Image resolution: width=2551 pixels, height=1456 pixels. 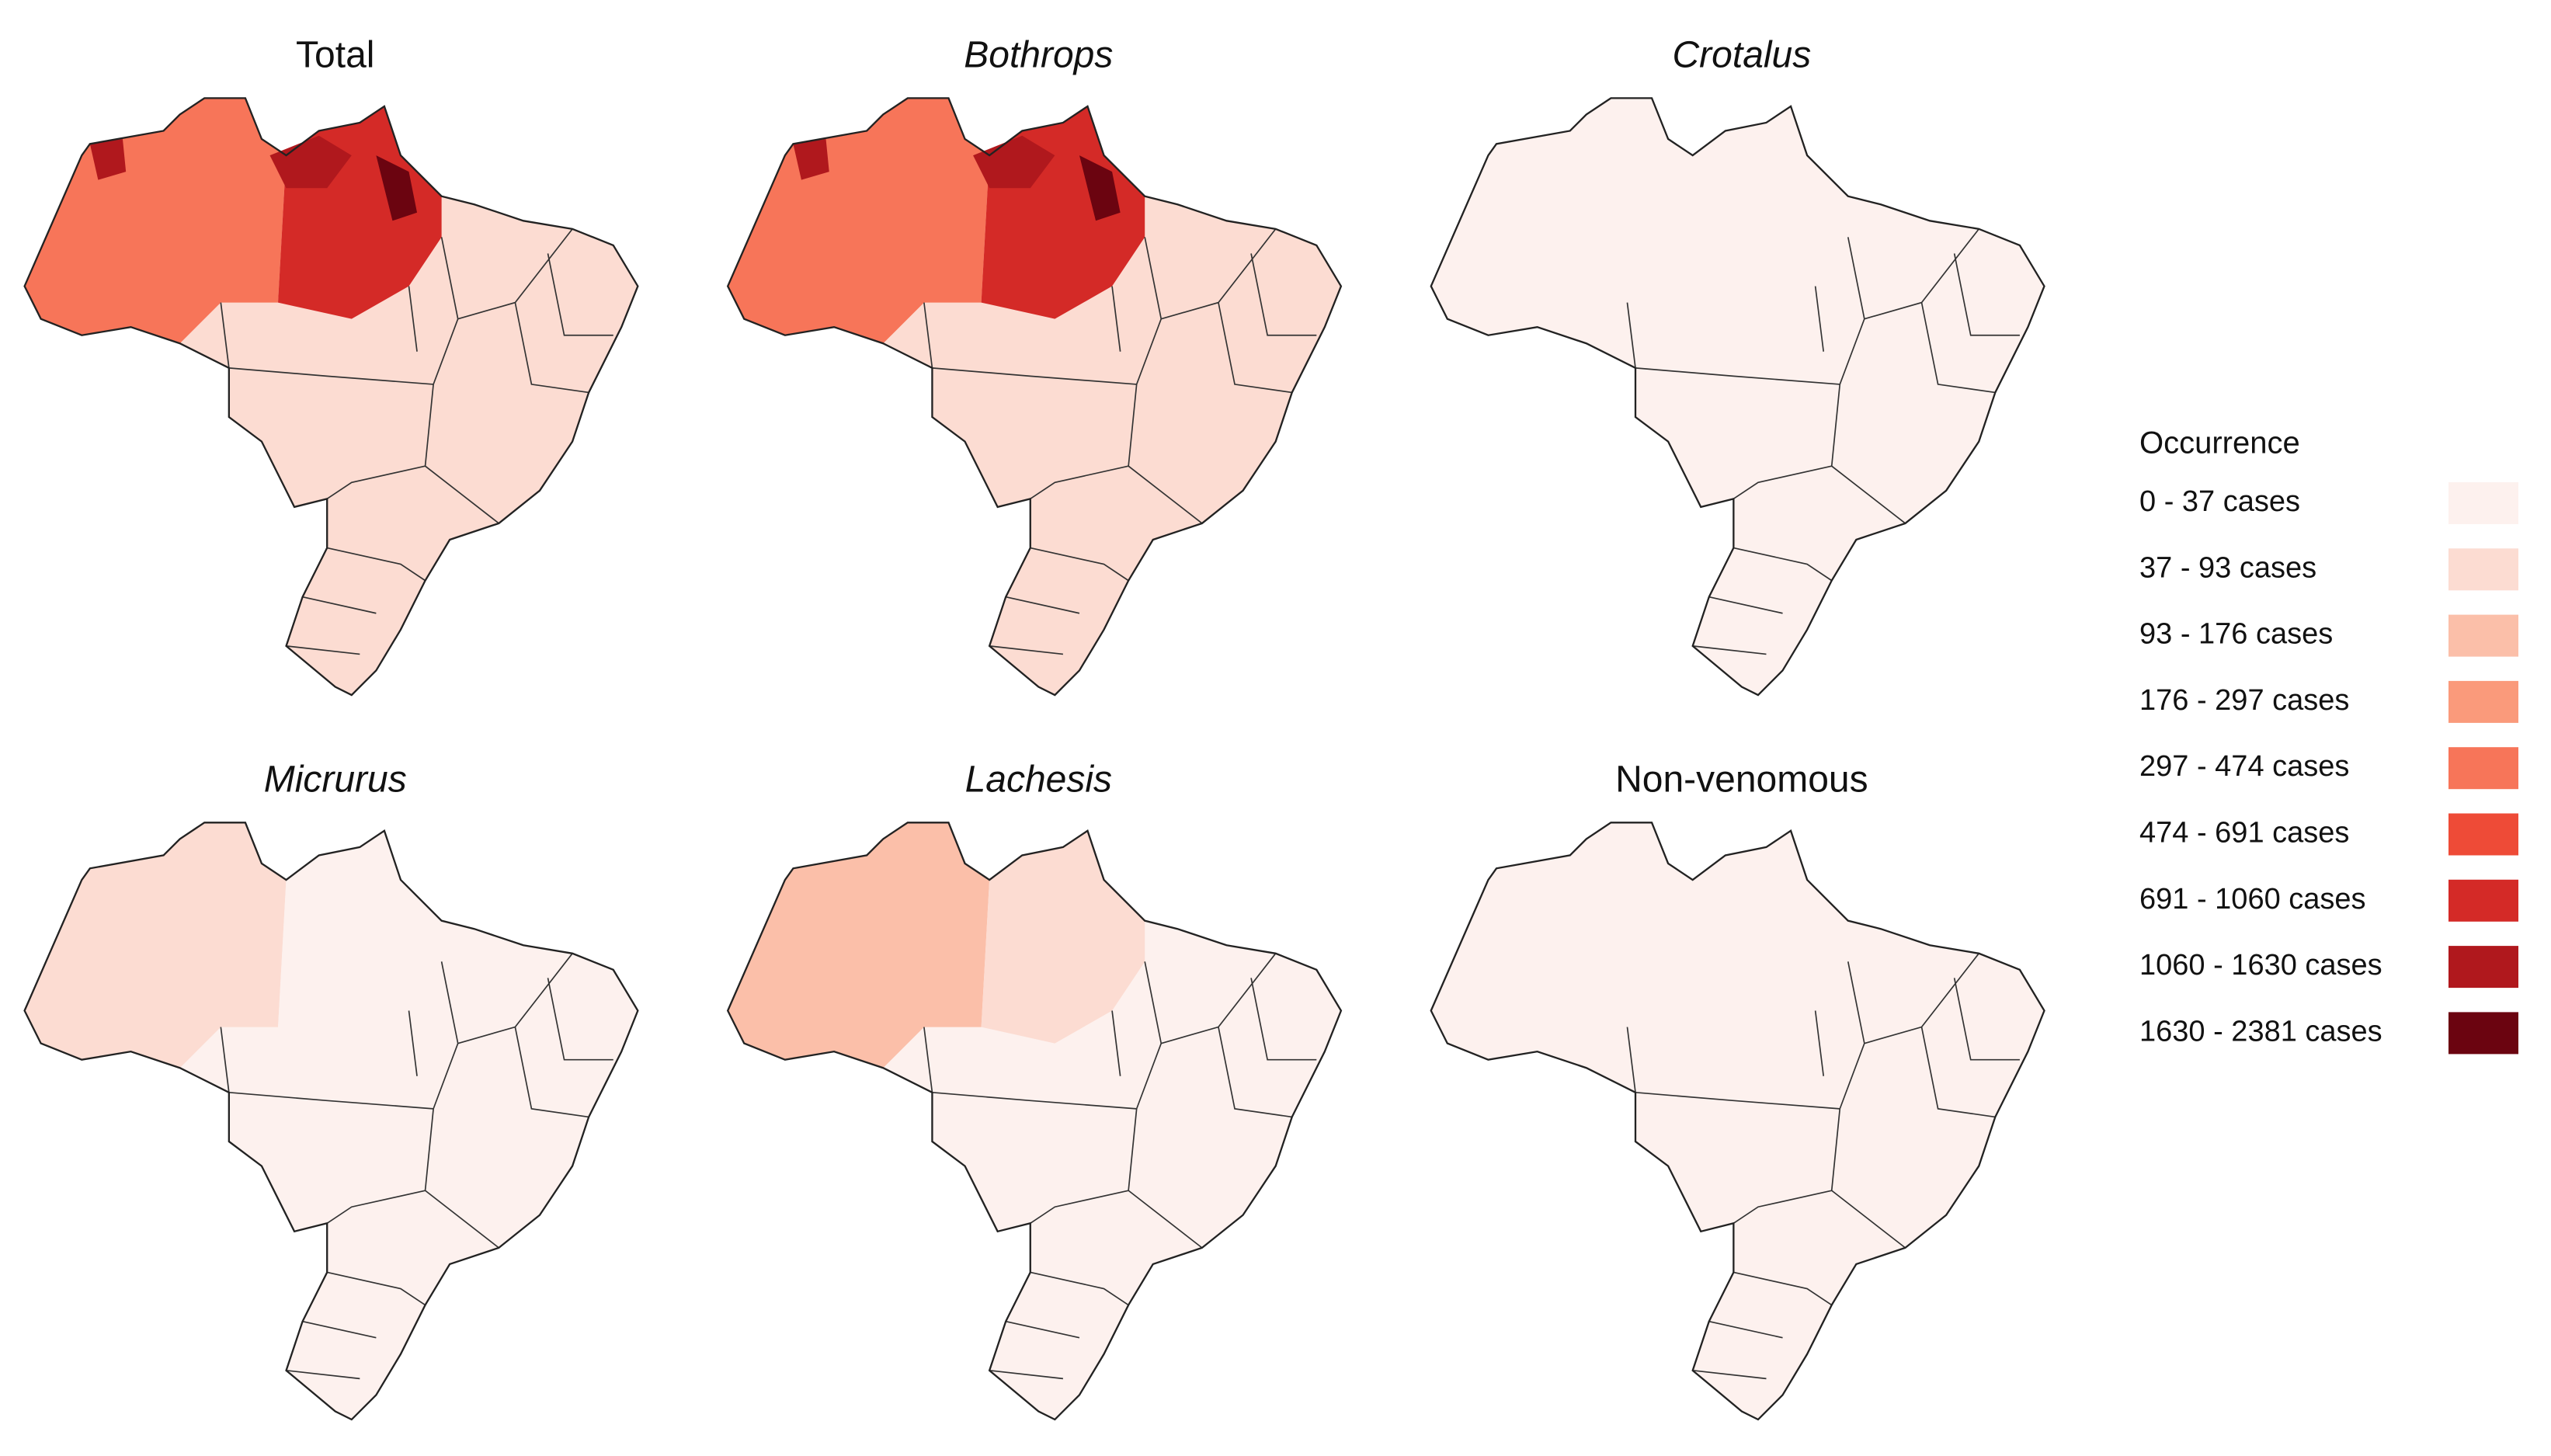 What do you see at coordinates (2219, 501) in the screenshot?
I see `legend-label: 0 - 37 cases` at bounding box center [2219, 501].